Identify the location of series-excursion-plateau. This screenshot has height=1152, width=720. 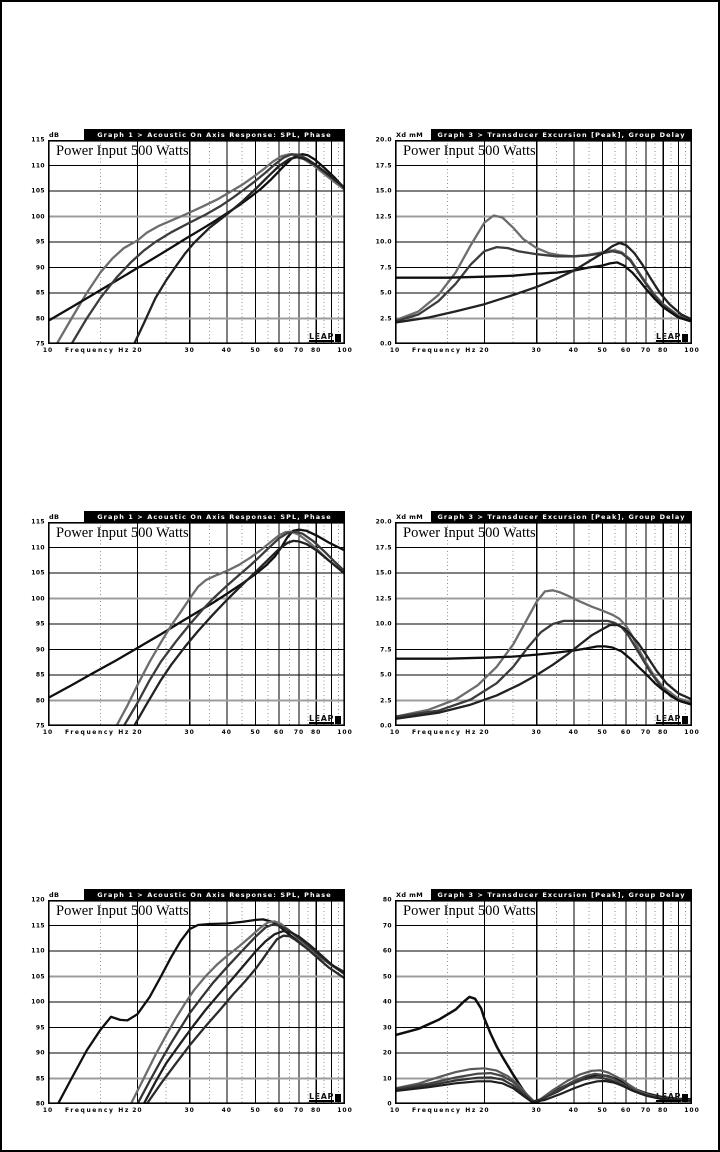
(543, 668).